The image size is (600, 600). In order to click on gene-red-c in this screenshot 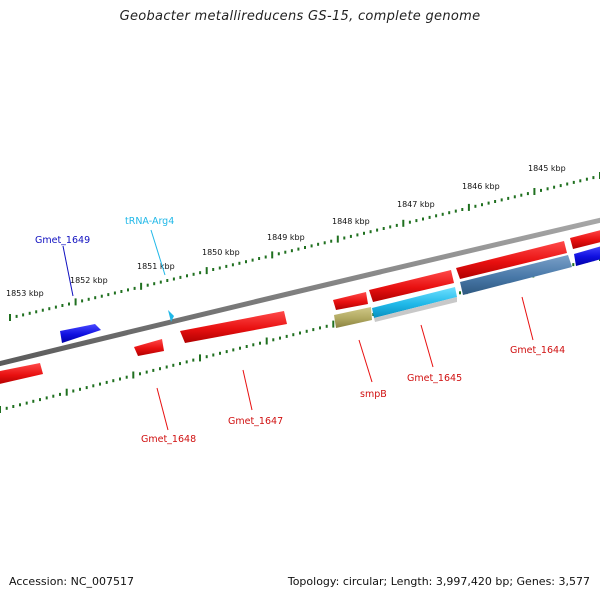, I will do `click(511, 260)`.